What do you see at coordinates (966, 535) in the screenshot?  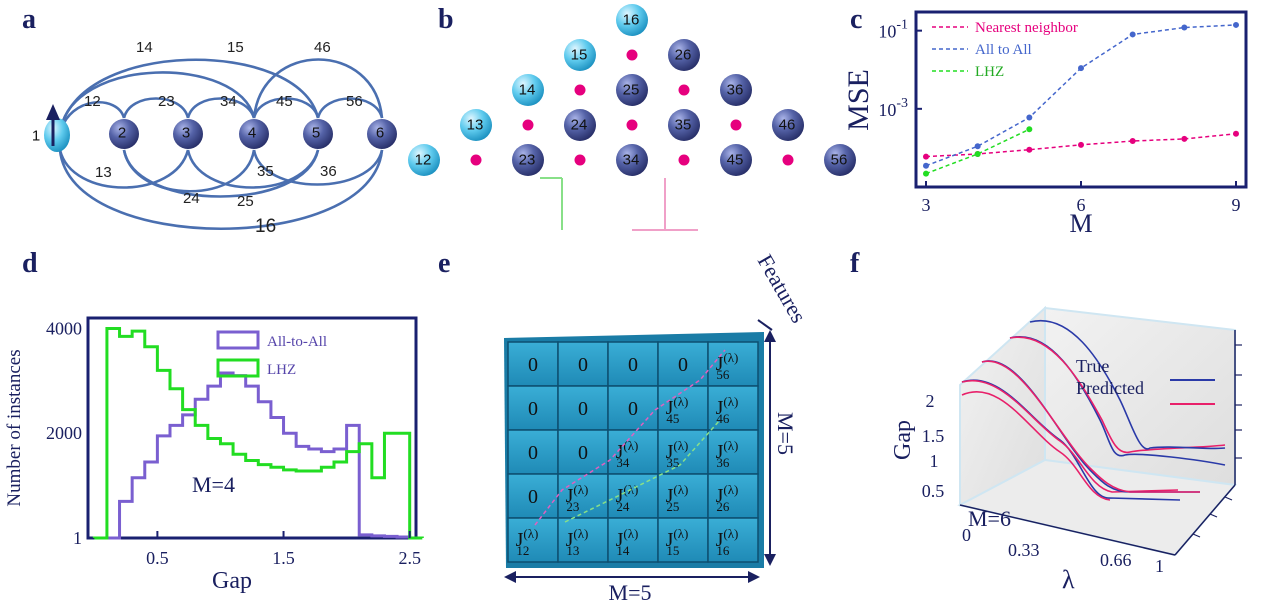 I see `panel-f-xtick-0: 0` at bounding box center [966, 535].